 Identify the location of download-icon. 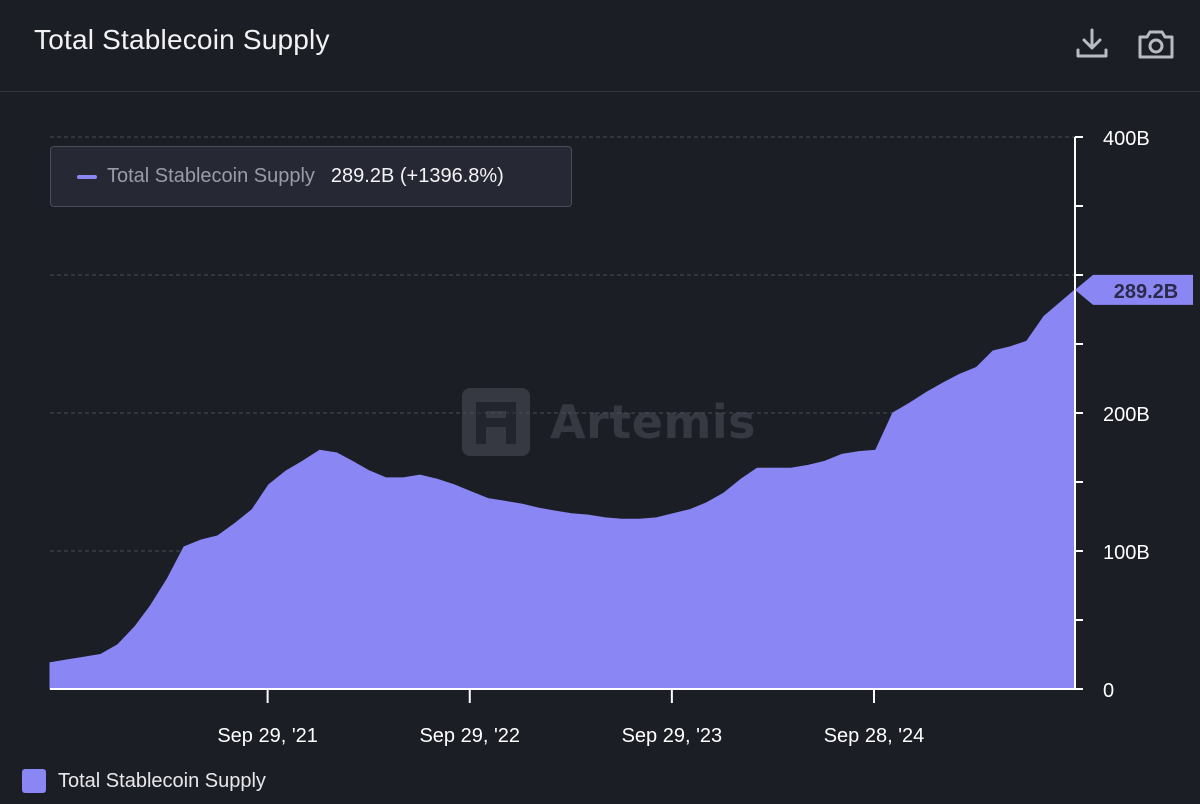
(1092, 43).